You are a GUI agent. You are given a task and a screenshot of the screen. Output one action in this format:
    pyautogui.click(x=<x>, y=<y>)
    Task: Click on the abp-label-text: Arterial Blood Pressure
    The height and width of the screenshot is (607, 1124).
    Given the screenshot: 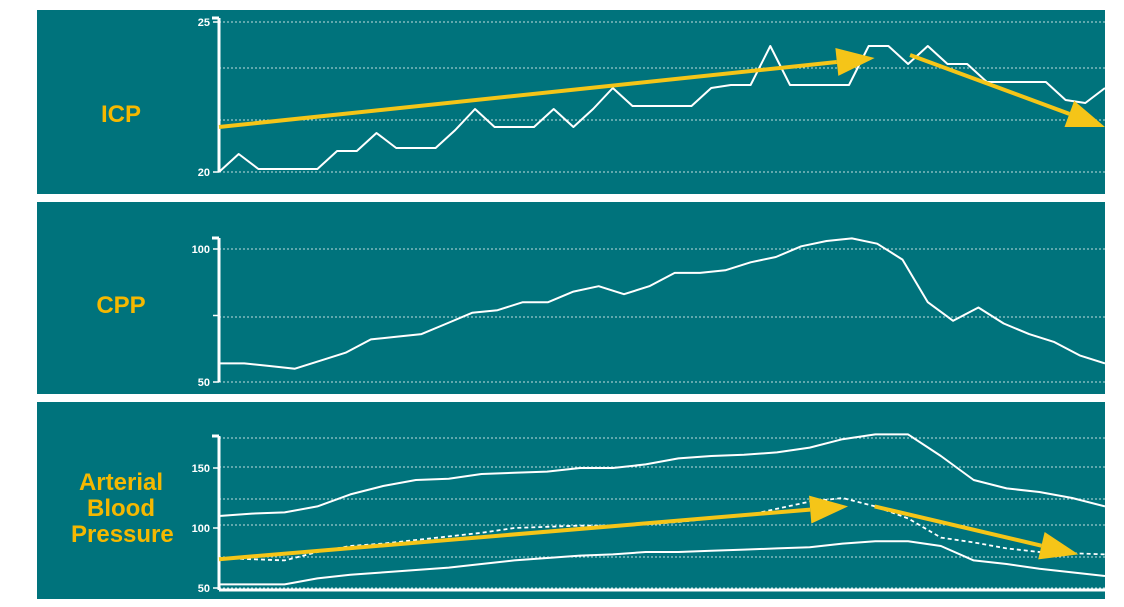 What is the action you would take?
    pyautogui.click(x=122, y=508)
    